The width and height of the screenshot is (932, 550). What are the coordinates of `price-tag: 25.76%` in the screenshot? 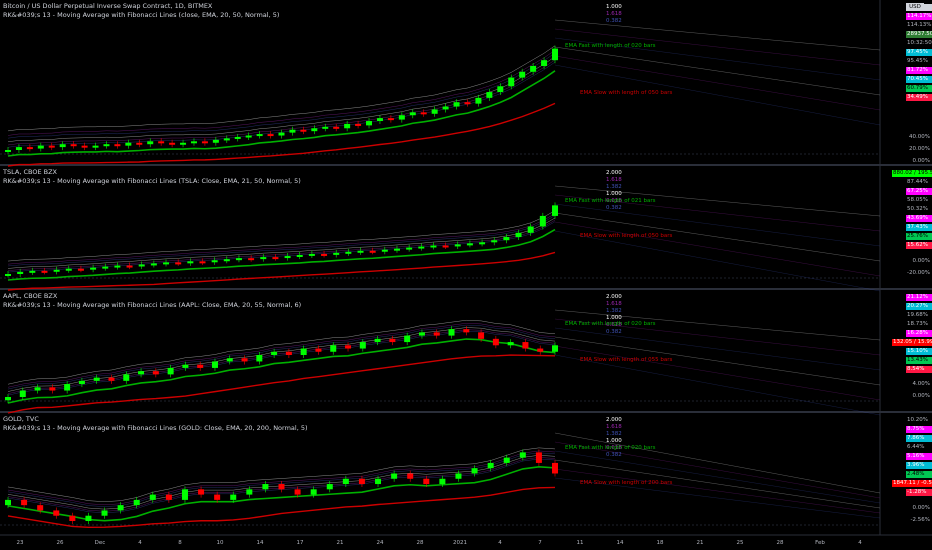 It's located at (919, 236).